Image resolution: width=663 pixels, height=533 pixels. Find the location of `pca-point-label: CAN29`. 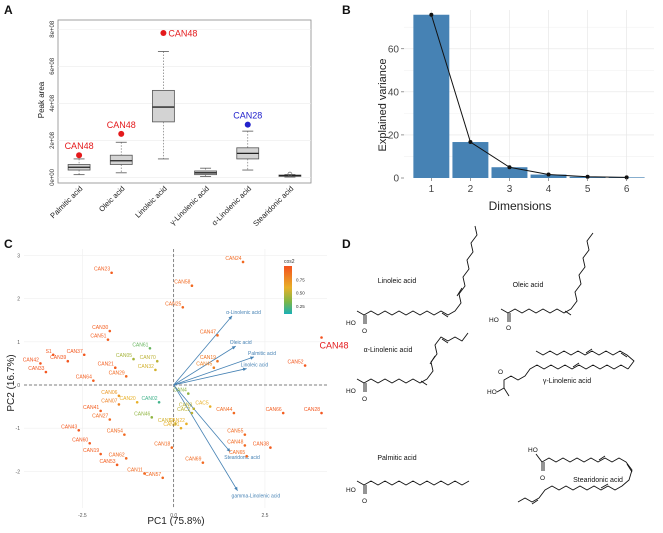

pca-point-label: CAN29 is located at coordinates (117, 373).